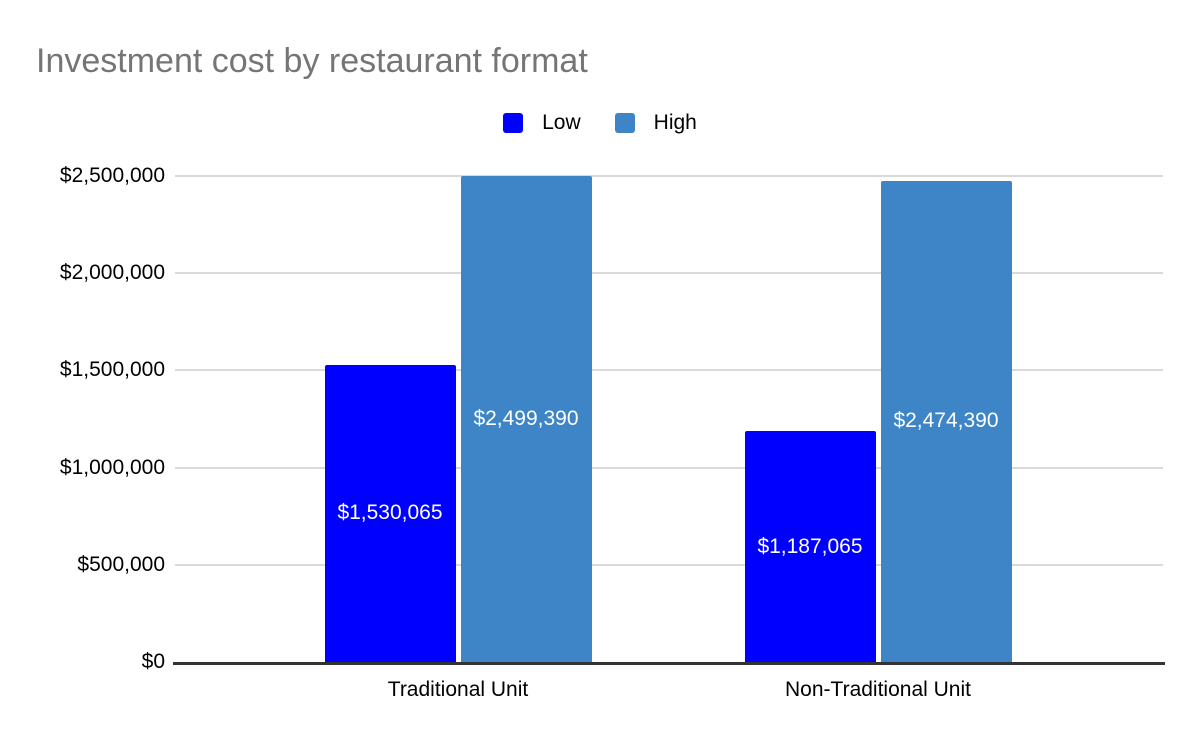  I want to click on y-axis-tick-label: $0, so click(153, 661).